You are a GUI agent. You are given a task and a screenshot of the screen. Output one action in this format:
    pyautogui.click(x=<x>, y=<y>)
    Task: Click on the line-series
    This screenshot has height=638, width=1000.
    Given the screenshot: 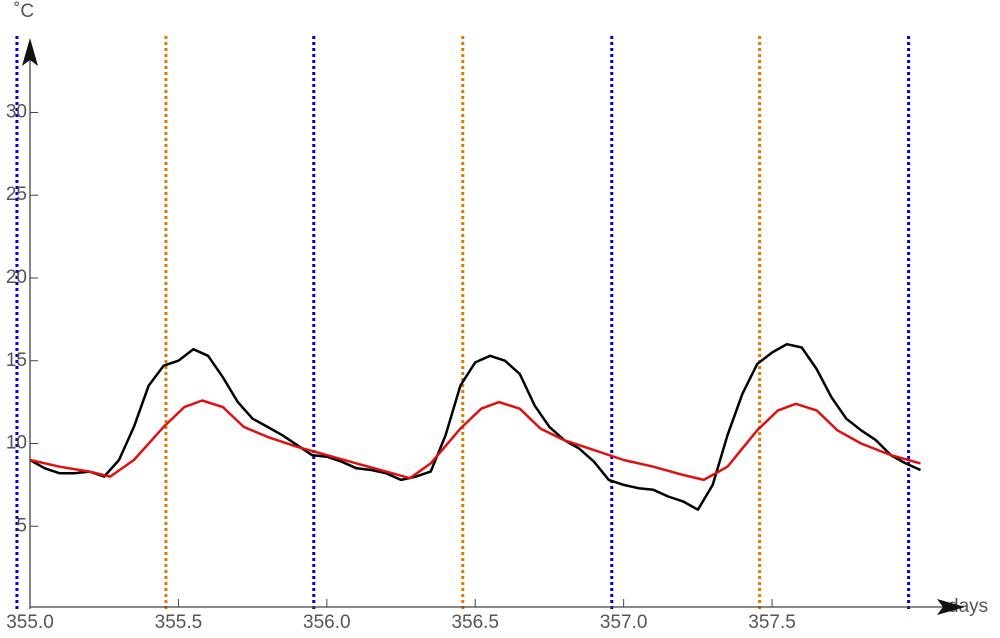 What is the action you would take?
    pyautogui.click(x=475, y=440)
    